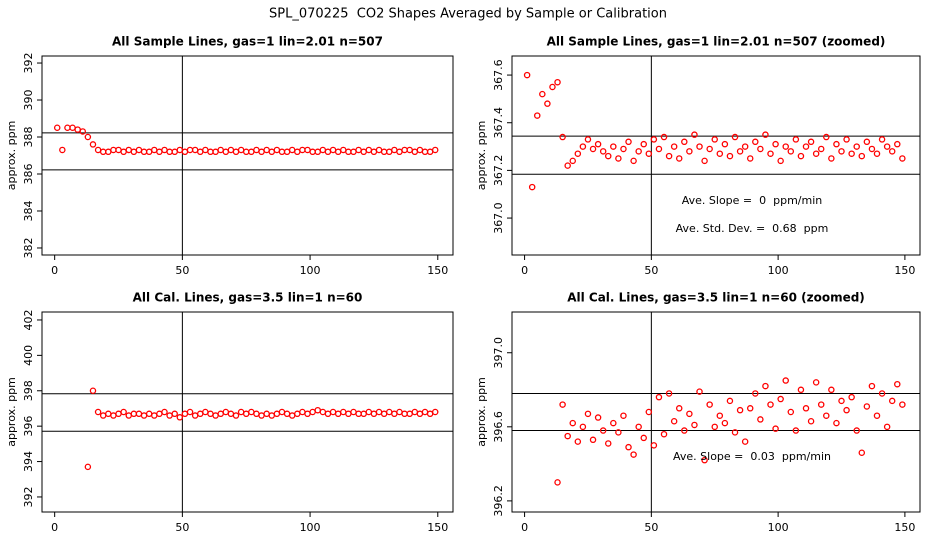  I want to click on y-axis-label: approx. ppm, so click(11, 412).